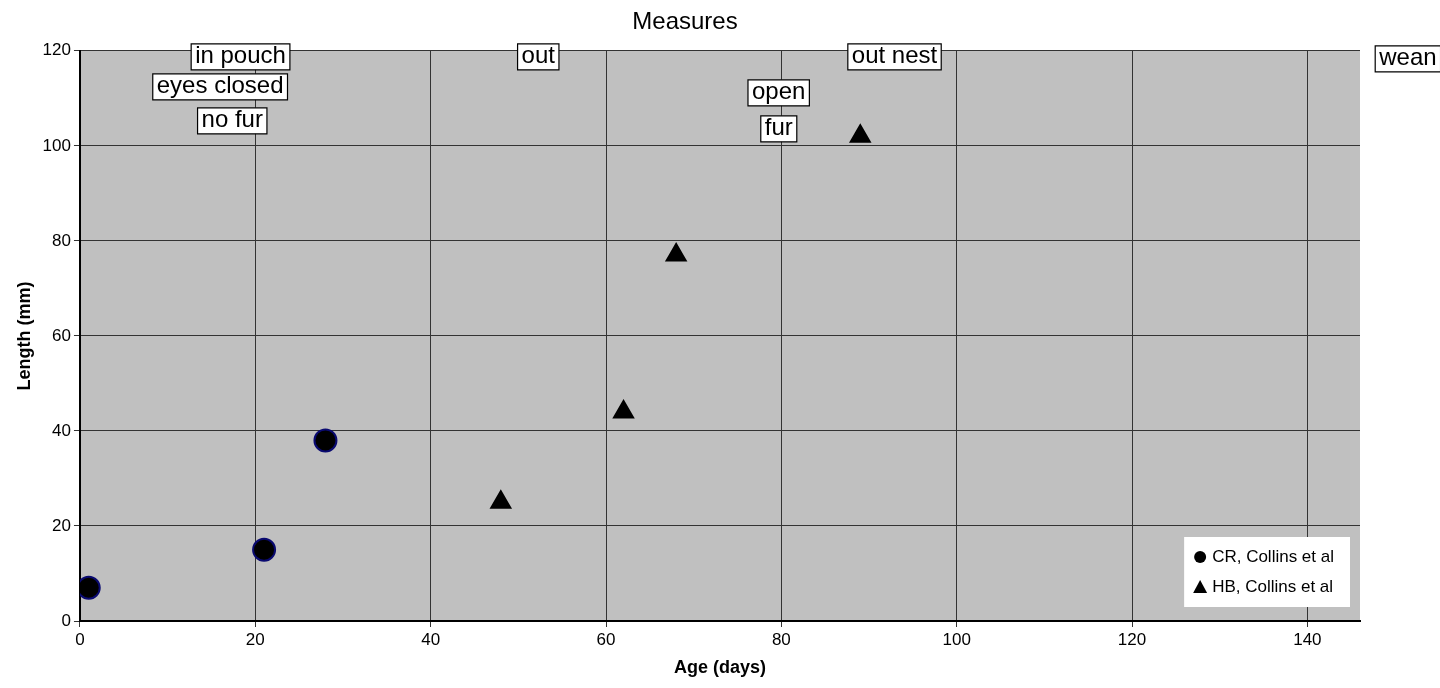 Image resolution: width=1440 pixels, height=688 pixels. What do you see at coordinates (956, 639) in the screenshot?
I see `x-tick-label: 100` at bounding box center [956, 639].